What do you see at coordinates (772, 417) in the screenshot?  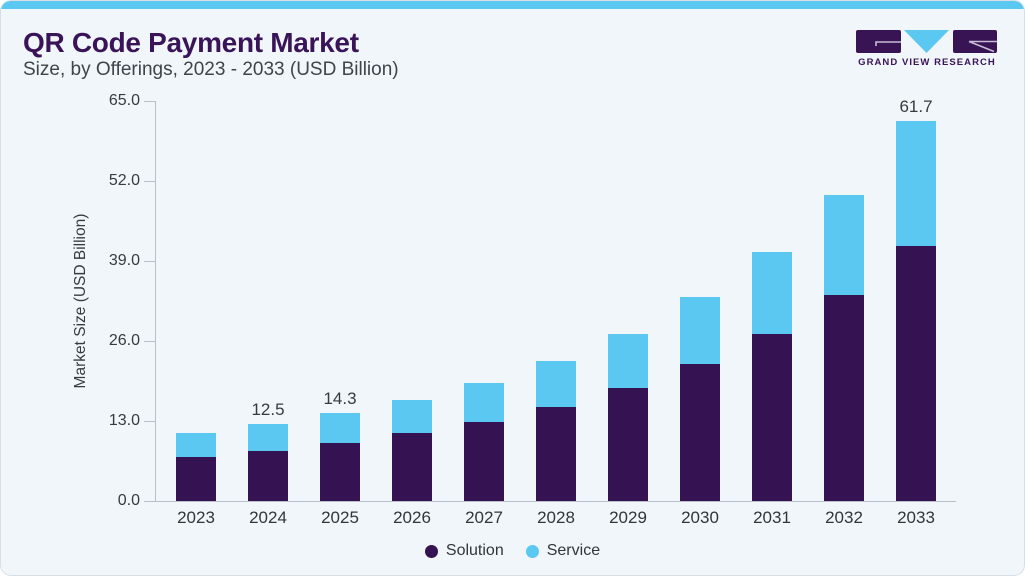 I see `bar-segment-solution-2031` at bounding box center [772, 417].